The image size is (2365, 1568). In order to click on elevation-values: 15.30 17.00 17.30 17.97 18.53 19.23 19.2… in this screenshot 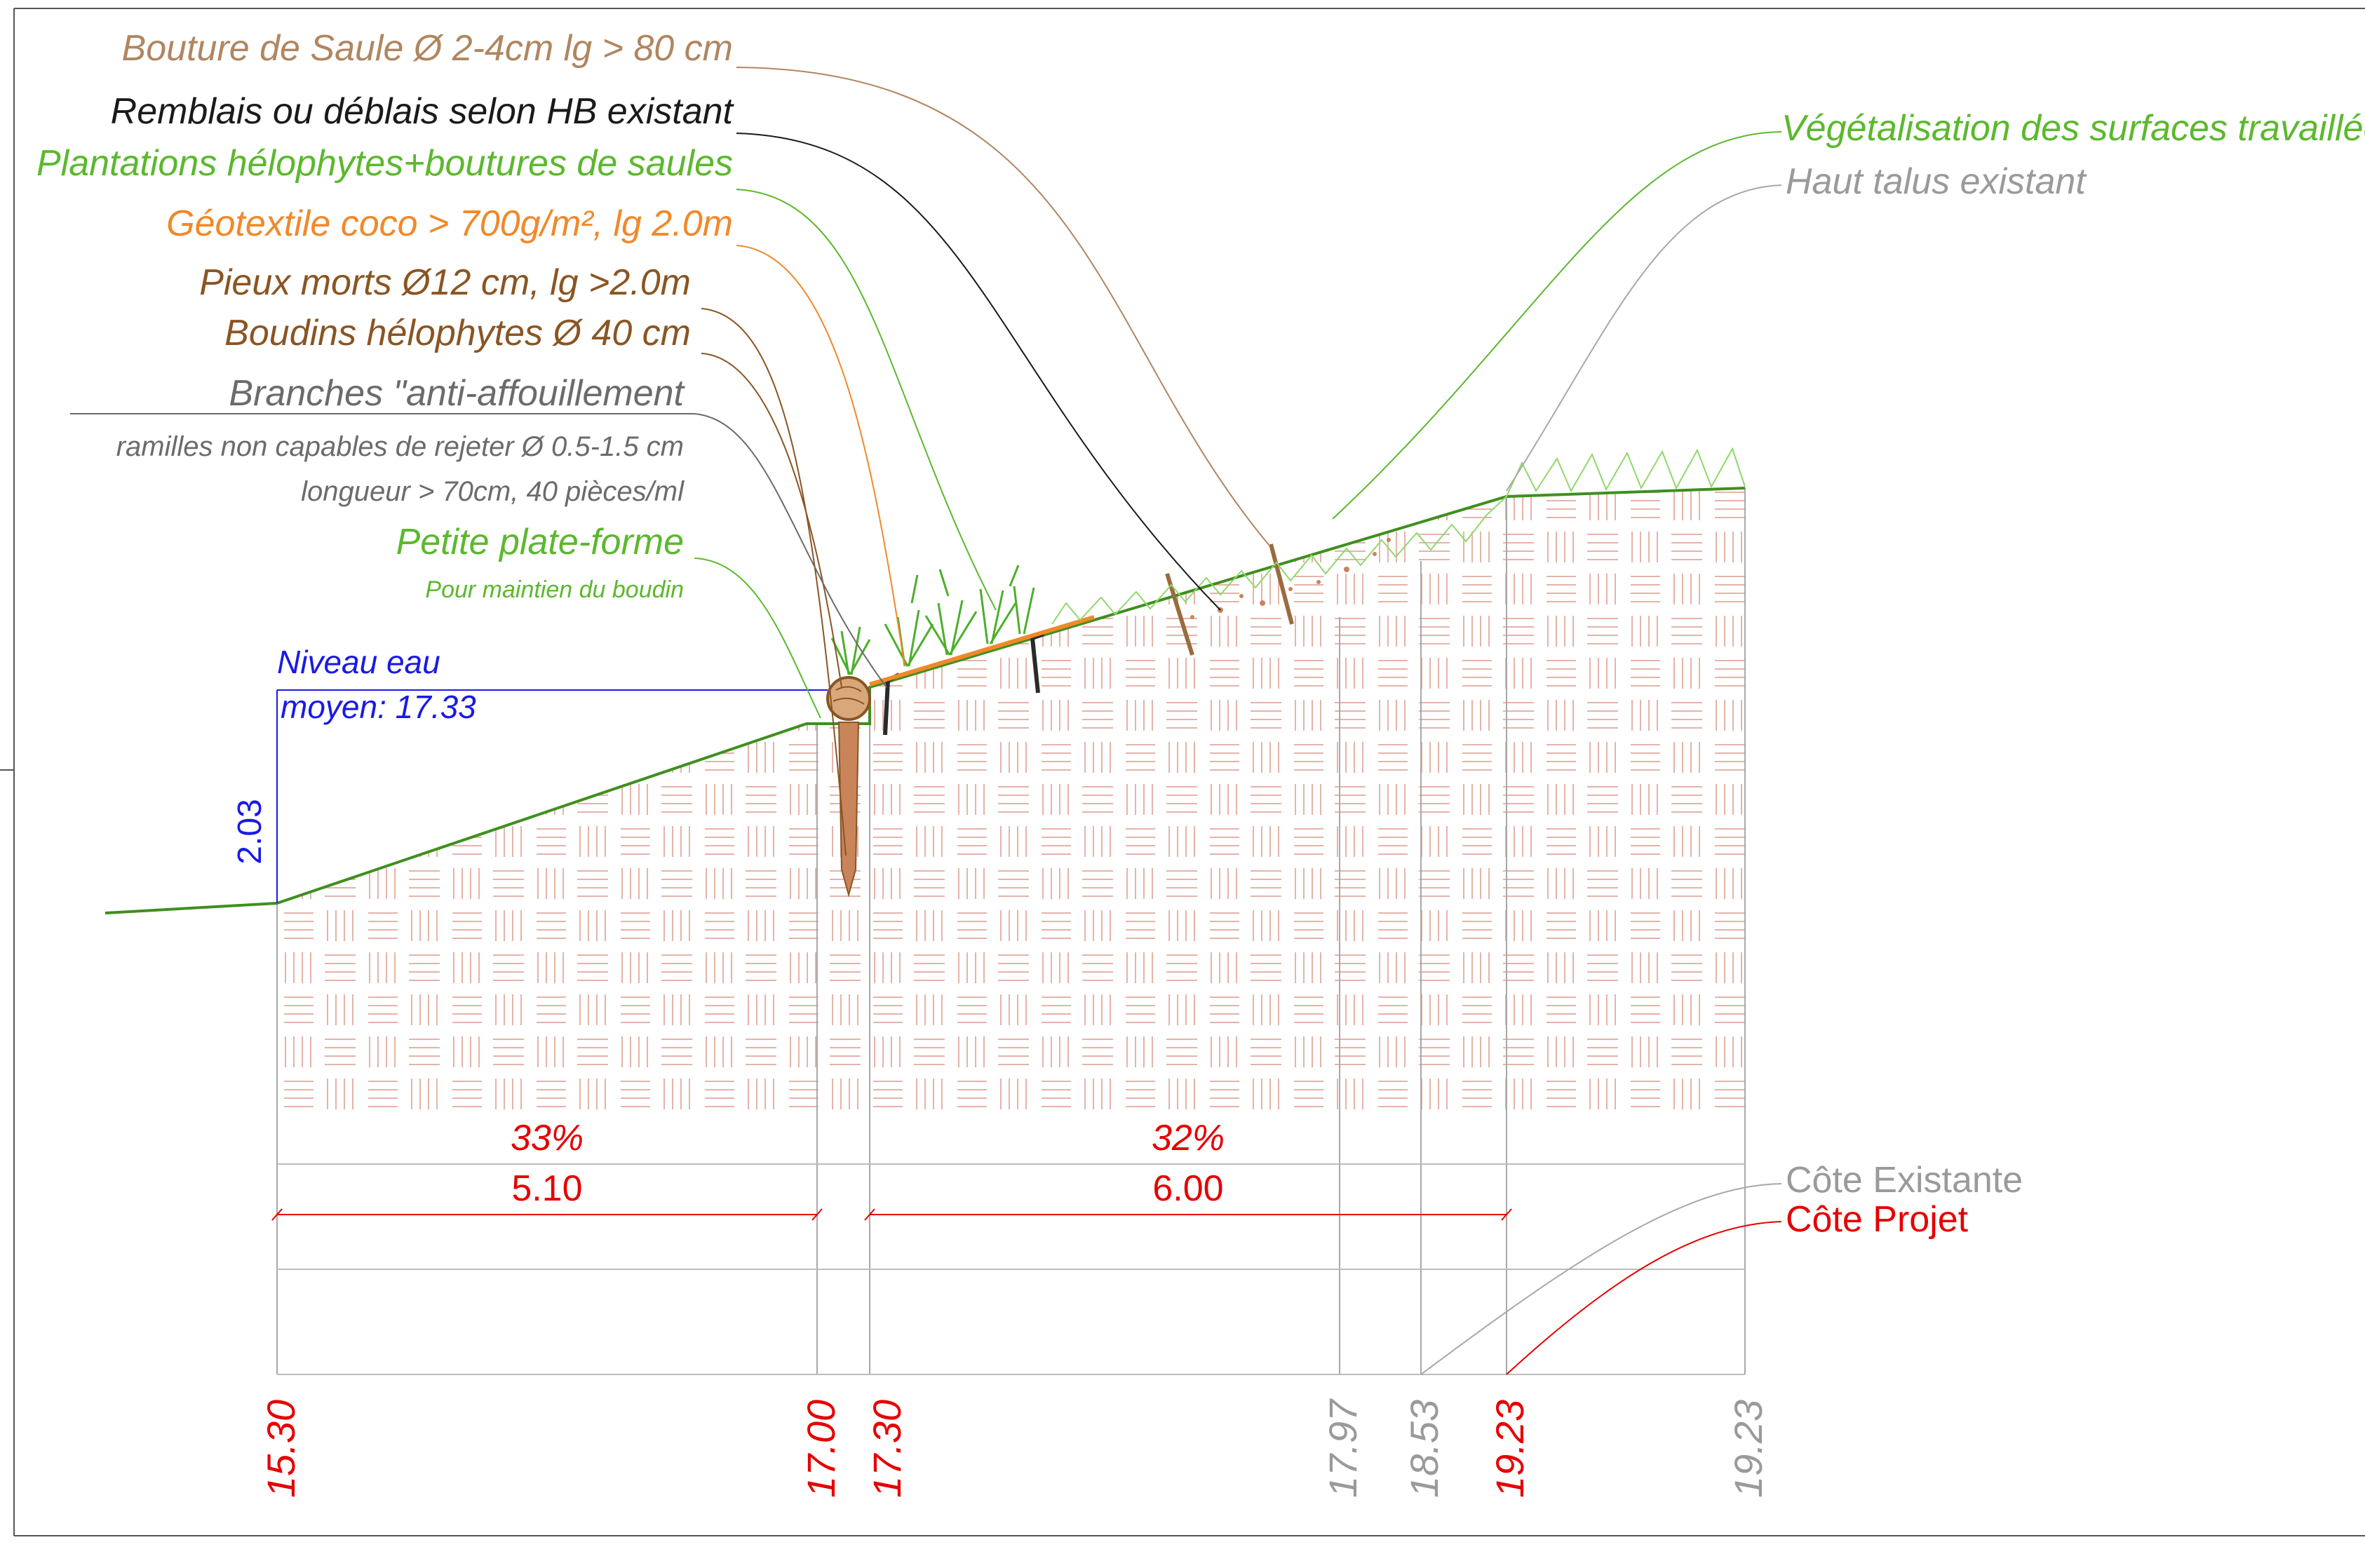, I will do `click(1015, 1448)`.